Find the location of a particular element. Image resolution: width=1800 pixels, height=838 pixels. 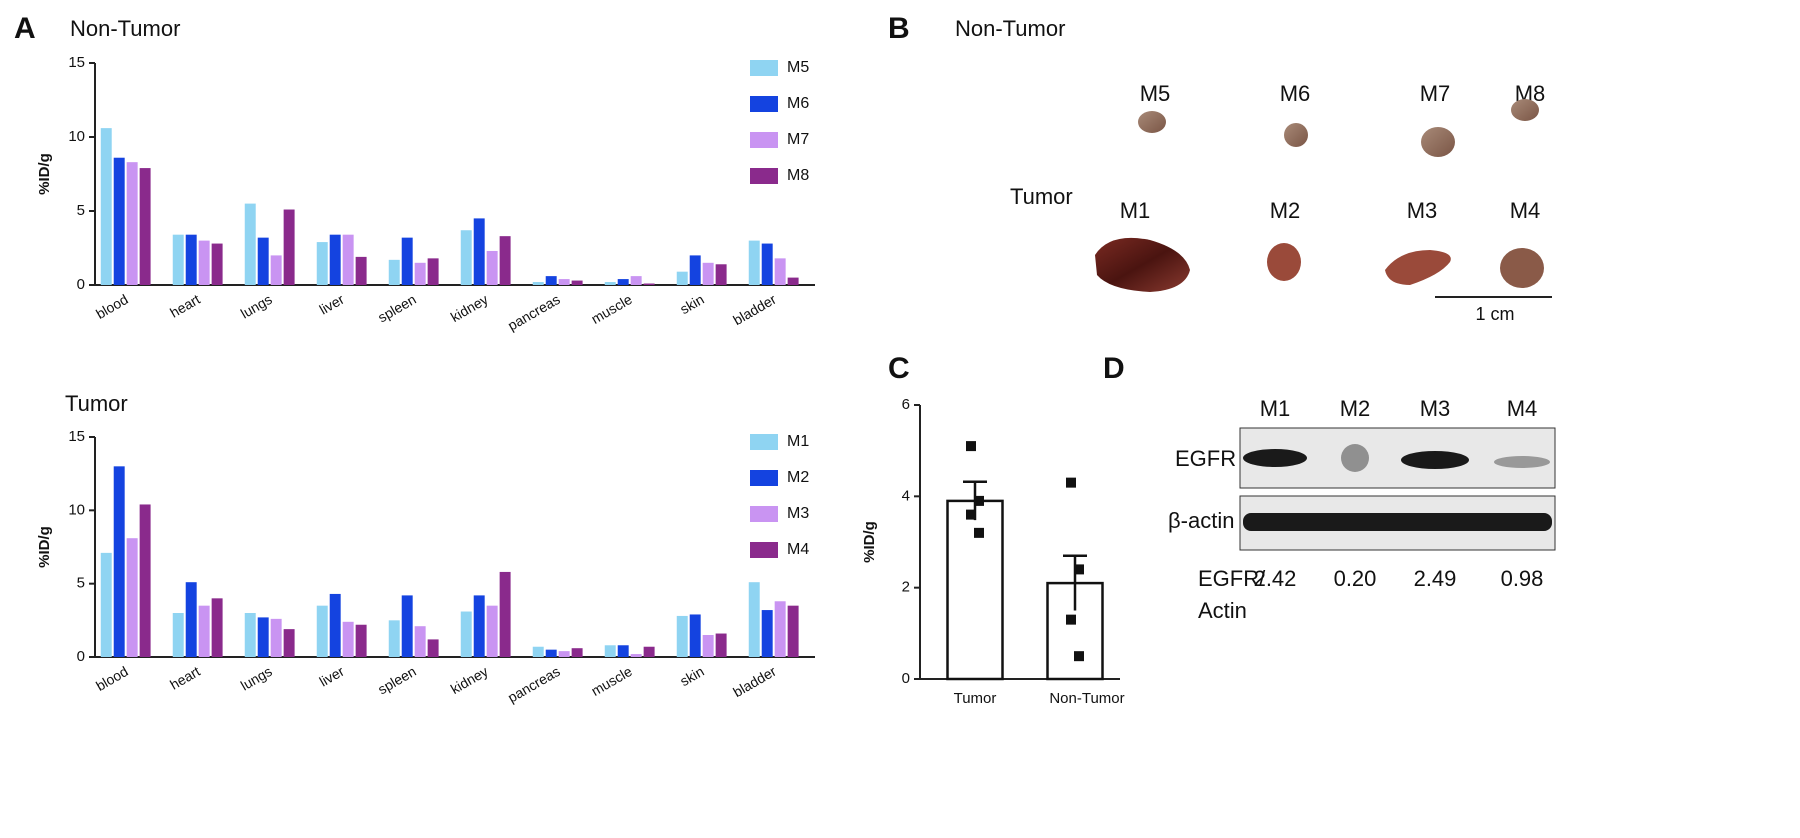

chart-title: Non-Tumor is located at coordinates (125, 28).